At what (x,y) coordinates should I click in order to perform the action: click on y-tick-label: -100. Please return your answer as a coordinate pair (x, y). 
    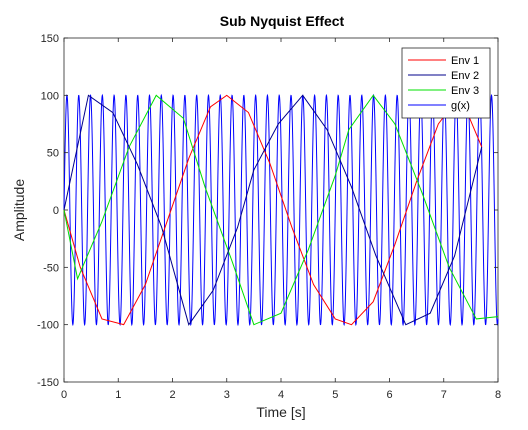
    Looking at the image, I should click on (48, 326).